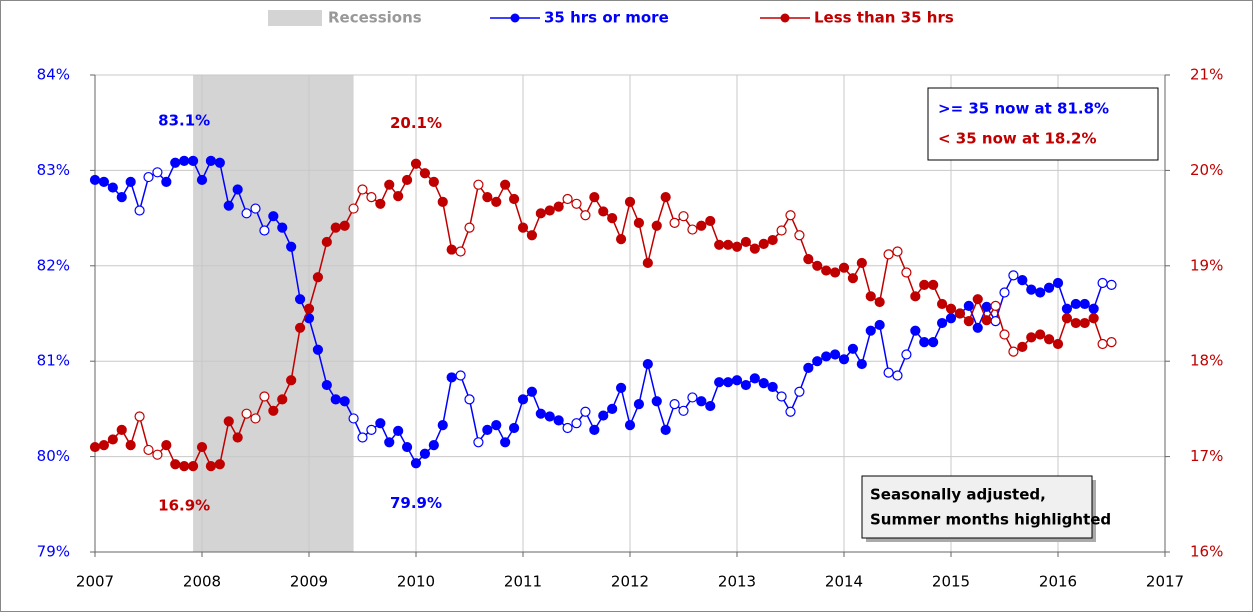 This screenshot has width=1253, height=612. What do you see at coordinates (1023, 109) in the screenshot?
I see `now-label: >= 35 now at 81.8%` at bounding box center [1023, 109].